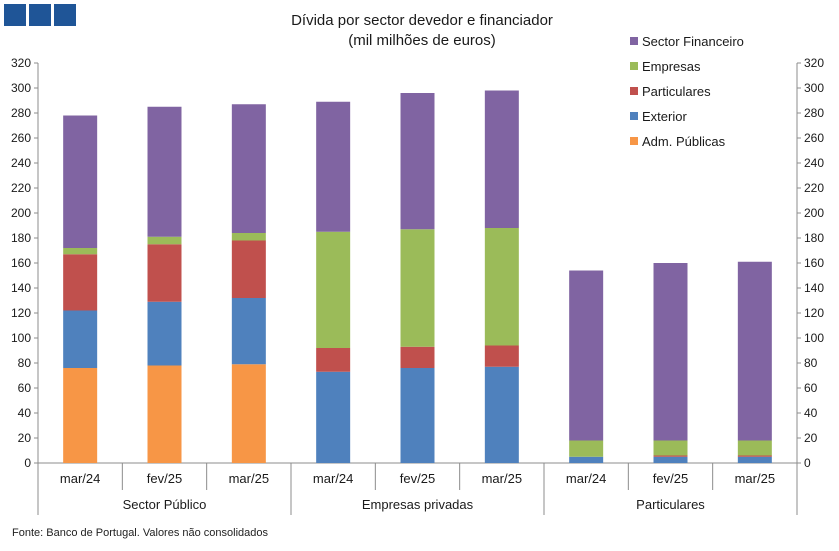  What do you see at coordinates (21, 63) in the screenshot?
I see `y-tick-label-left: 320` at bounding box center [21, 63].